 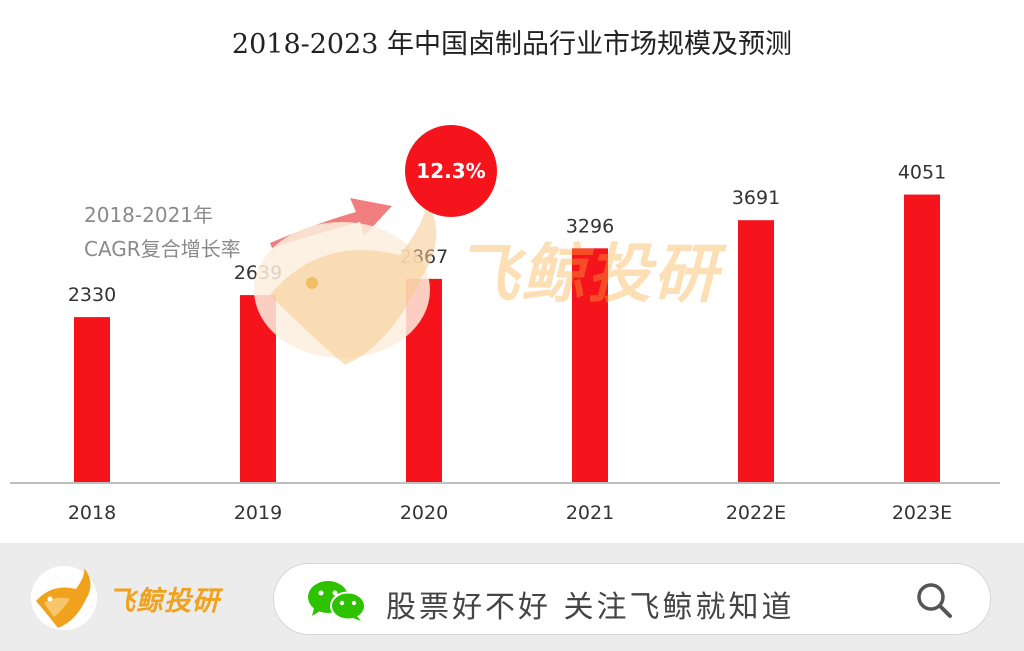 I want to click on chart-title: 2018-2023 年中国卤制品行业市场规模及预测, so click(x=512, y=44).